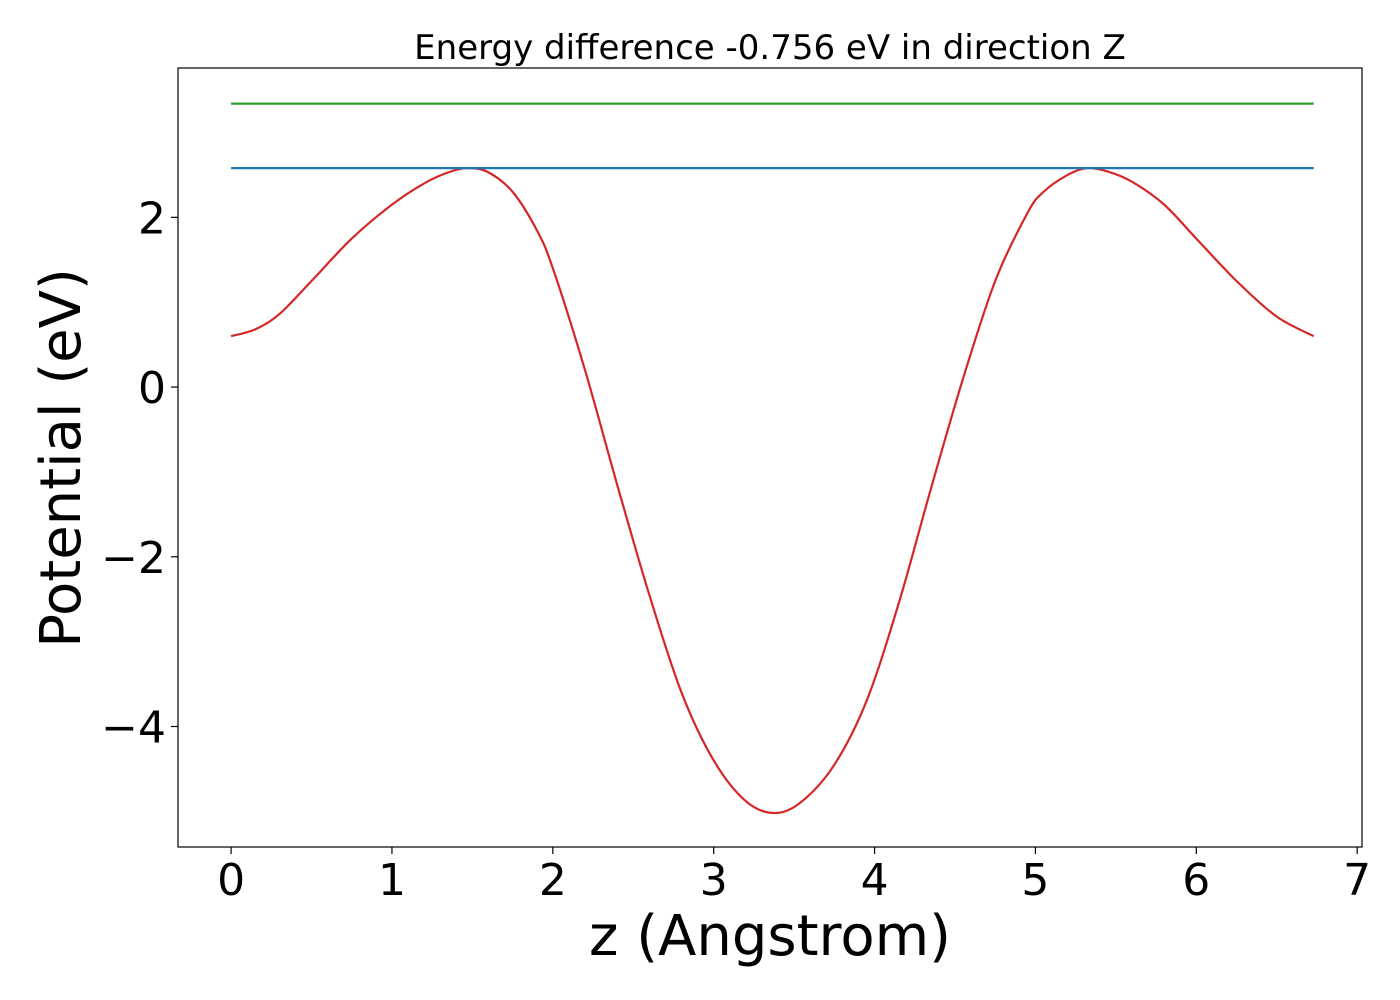 The height and width of the screenshot is (1000, 1400). Describe the element at coordinates (794, 876) in the screenshot. I see `x-axis-ticks: 0 1 2 3 4 5 6 7` at that location.